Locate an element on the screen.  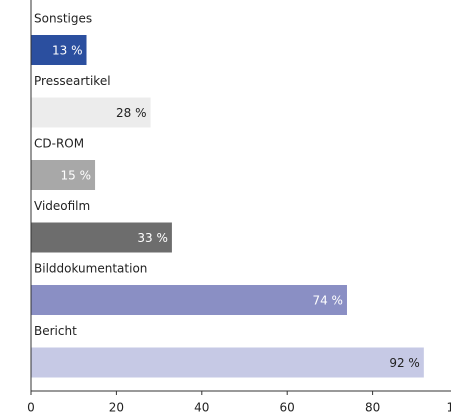
value-label: 15 % is located at coordinates (76, 176).